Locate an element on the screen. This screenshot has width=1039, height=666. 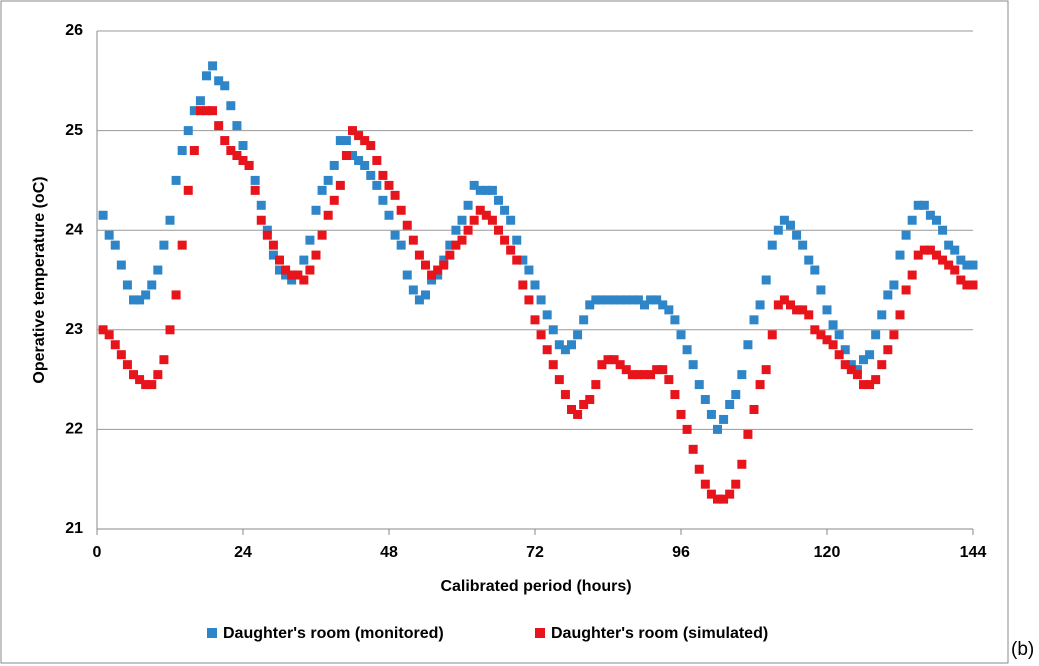
legend-label: Daughter's room (monitored) is located at coordinates (333, 633).